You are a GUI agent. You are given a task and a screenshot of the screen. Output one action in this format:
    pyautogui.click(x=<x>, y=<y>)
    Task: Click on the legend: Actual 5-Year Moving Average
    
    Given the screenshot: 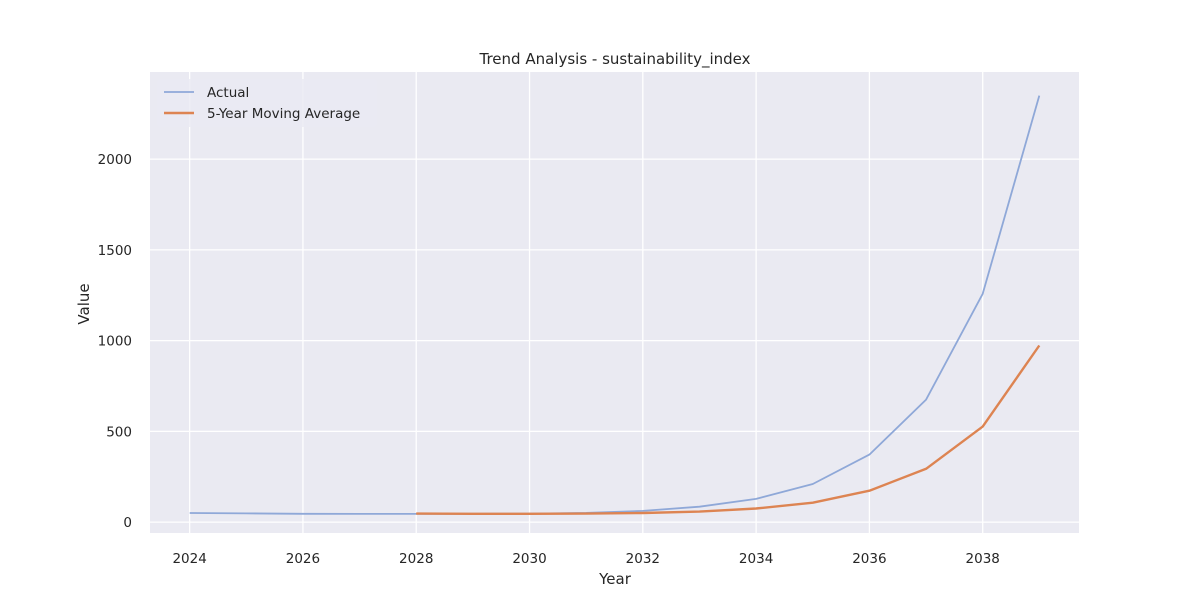 What is the action you would take?
    pyautogui.click(x=267, y=103)
    